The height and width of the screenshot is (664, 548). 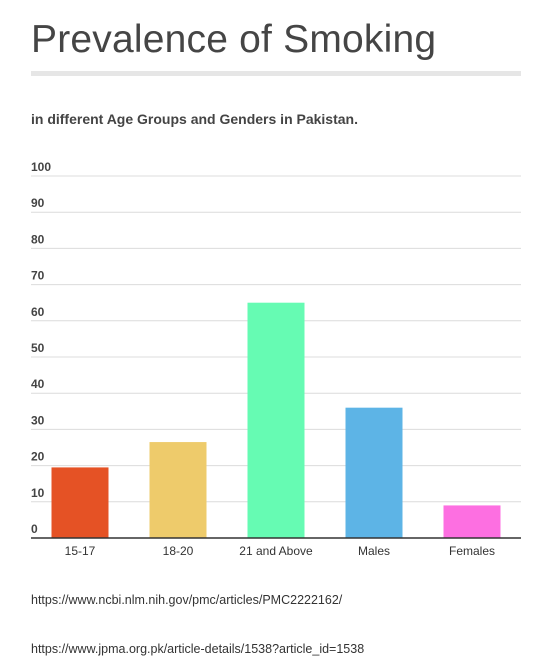 What do you see at coordinates (38, 493) in the screenshot?
I see `y-tick-label: 10` at bounding box center [38, 493].